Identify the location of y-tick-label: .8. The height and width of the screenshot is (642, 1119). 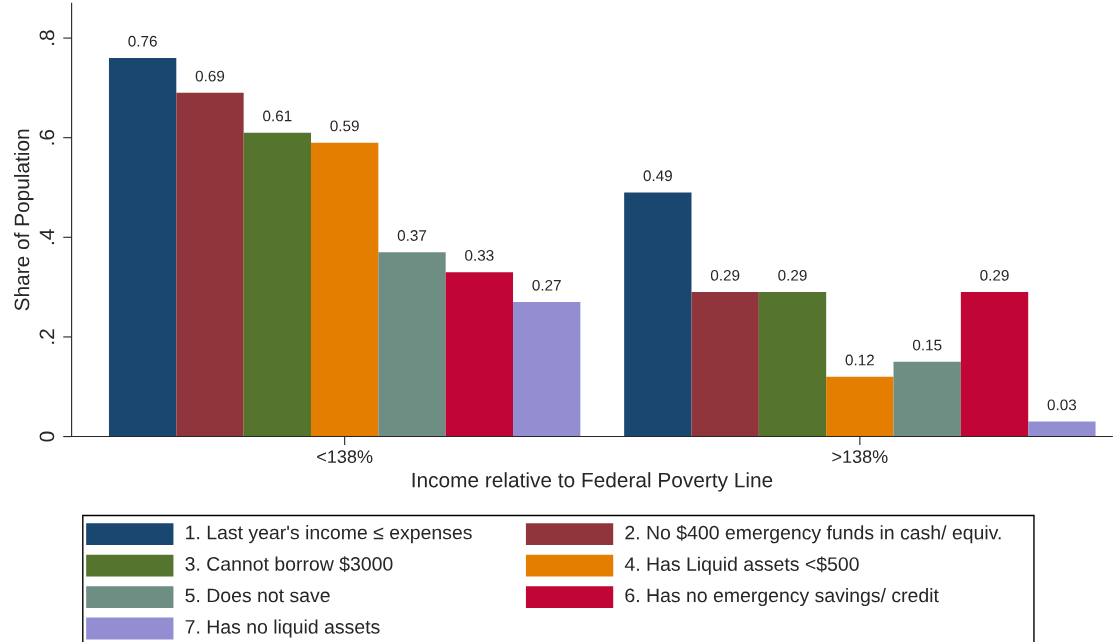
(47, 37).